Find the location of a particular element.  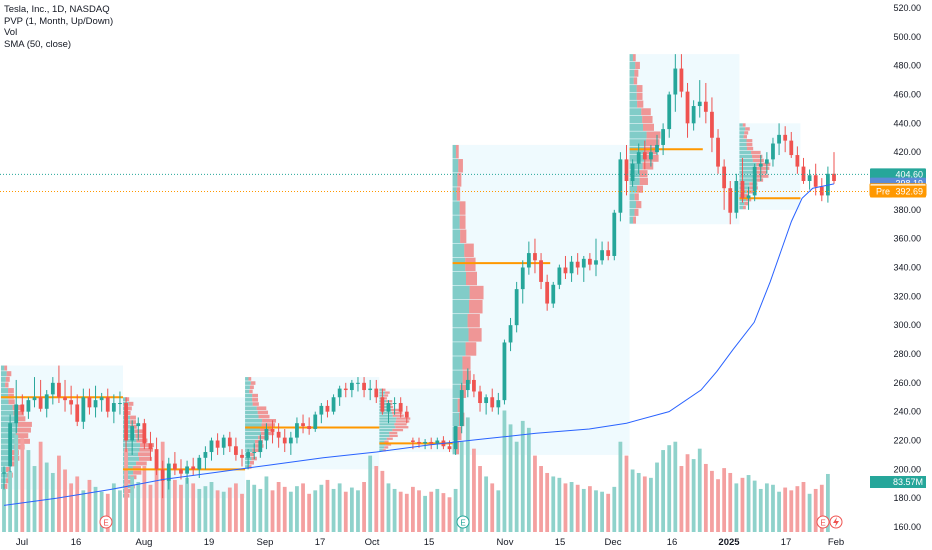

x-tick-label: Dec is located at coordinates (613, 542).